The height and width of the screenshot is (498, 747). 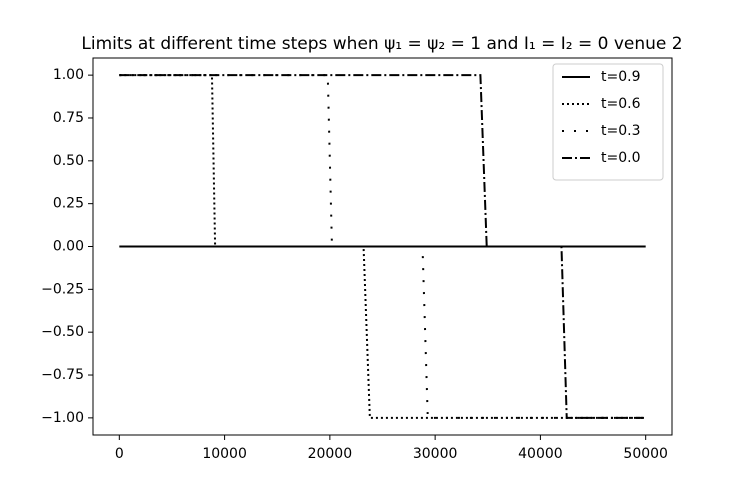 I want to click on y-tick-label: 1.00, so click(x=68, y=75).